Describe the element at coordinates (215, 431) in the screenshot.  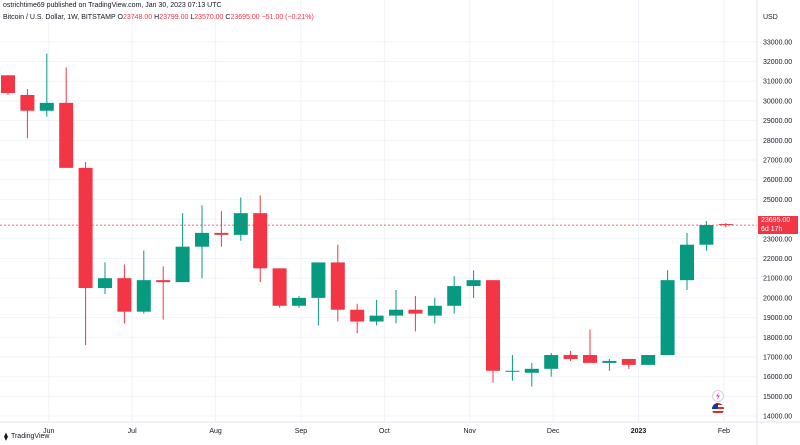
I see `time-tick: Aug` at that location.